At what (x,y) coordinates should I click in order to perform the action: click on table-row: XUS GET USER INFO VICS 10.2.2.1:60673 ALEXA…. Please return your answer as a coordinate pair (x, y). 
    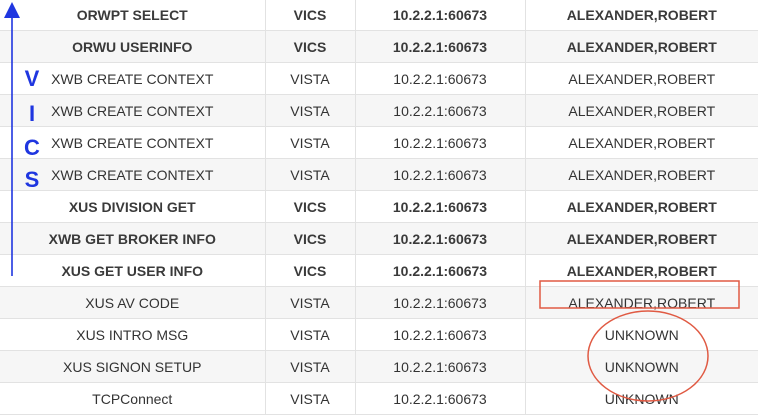
    Looking at the image, I should click on (379, 270).